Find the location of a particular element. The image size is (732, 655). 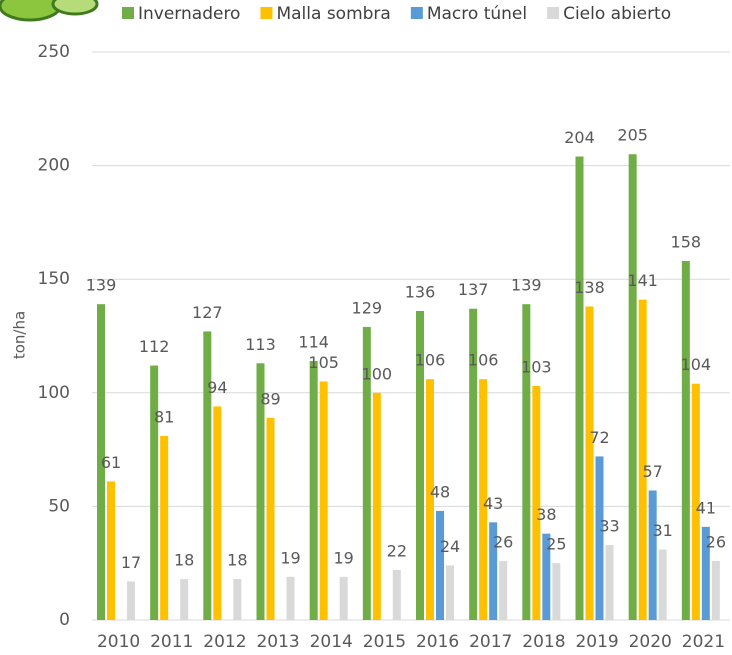

data-label: 94 is located at coordinates (217, 387).